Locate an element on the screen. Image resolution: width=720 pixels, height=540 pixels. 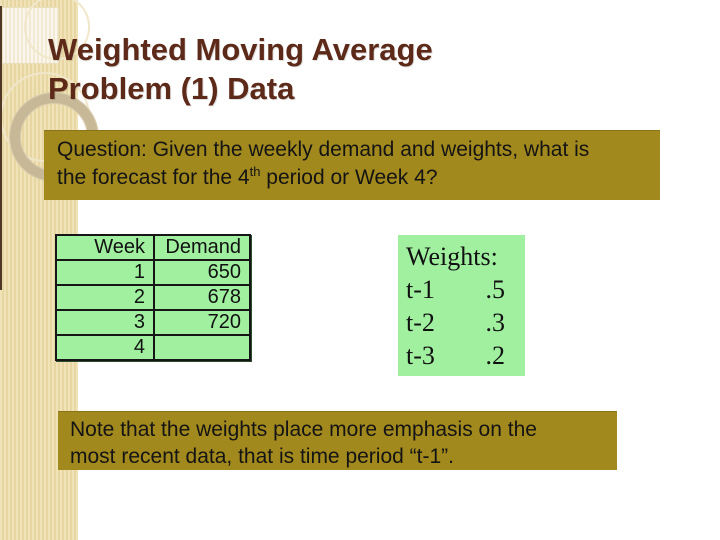
week-cell: 3 is located at coordinates (105, 322).